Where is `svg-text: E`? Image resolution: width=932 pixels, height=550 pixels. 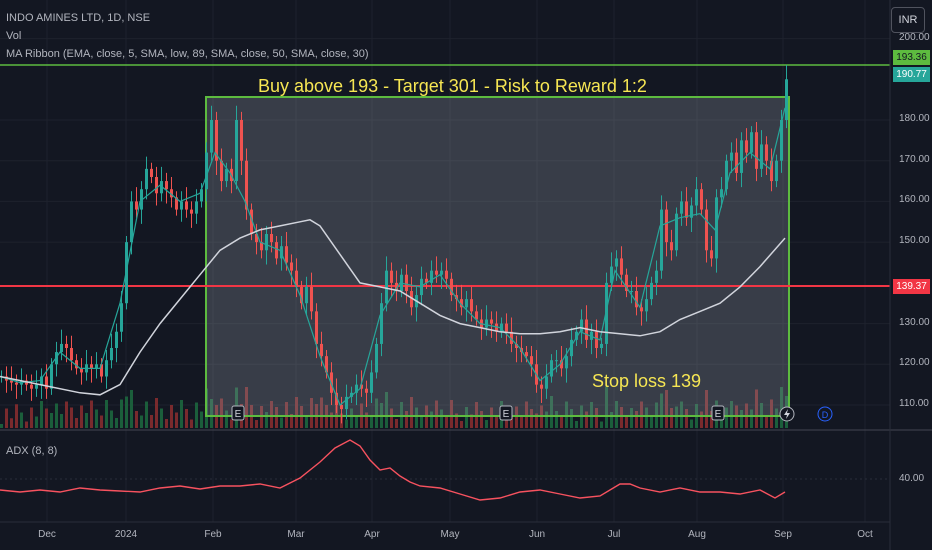 svg-text: E is located at coordinates (506, 414).